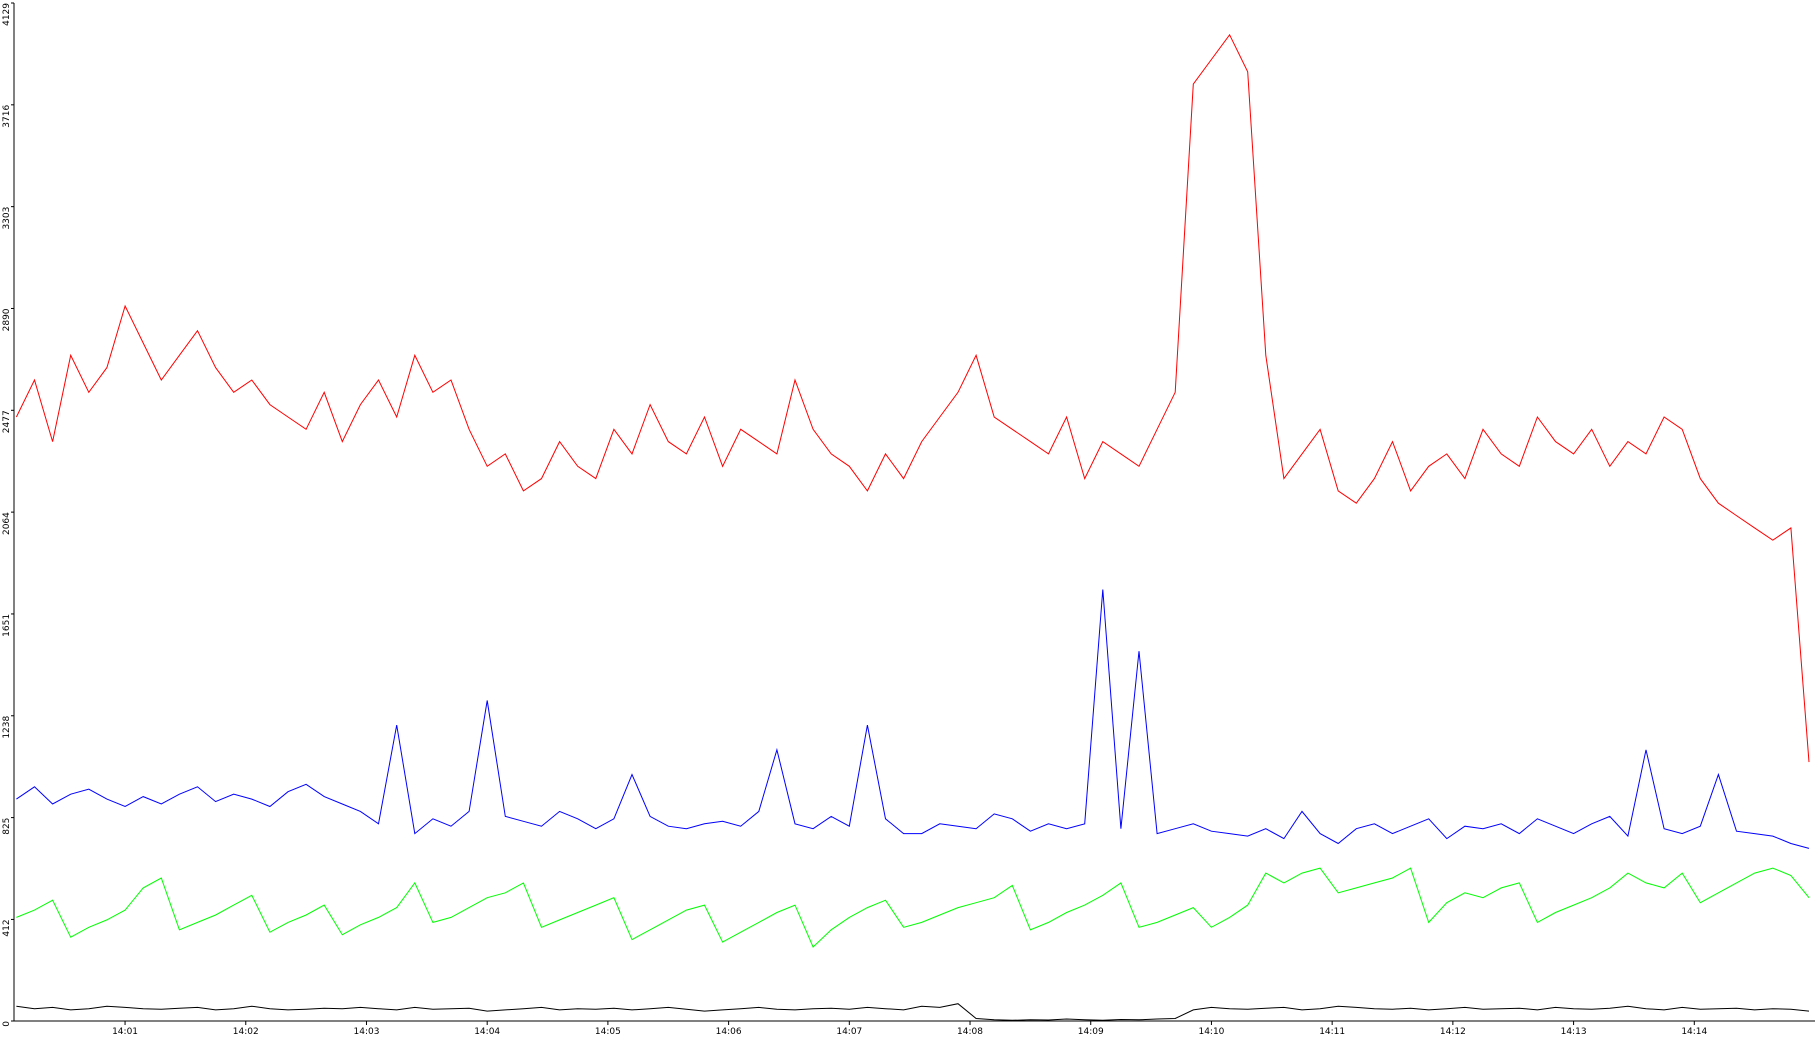  What do you see at coordinates (729, 1032) in the screenshot?
I see `x-tick-label: 14:06` at bounding box center [729, 1032].